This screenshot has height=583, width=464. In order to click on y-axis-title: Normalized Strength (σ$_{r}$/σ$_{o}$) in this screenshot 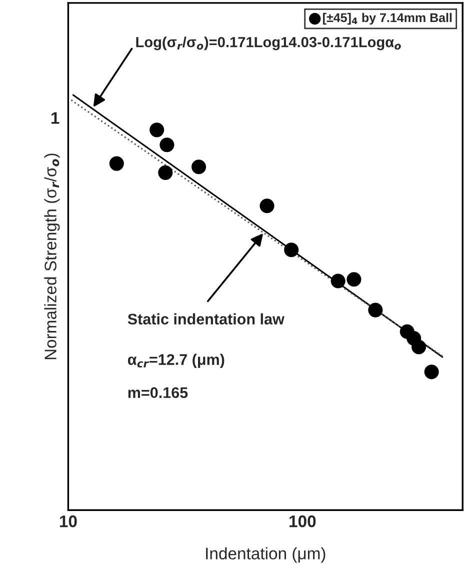, I will do `click(52, 257)`.